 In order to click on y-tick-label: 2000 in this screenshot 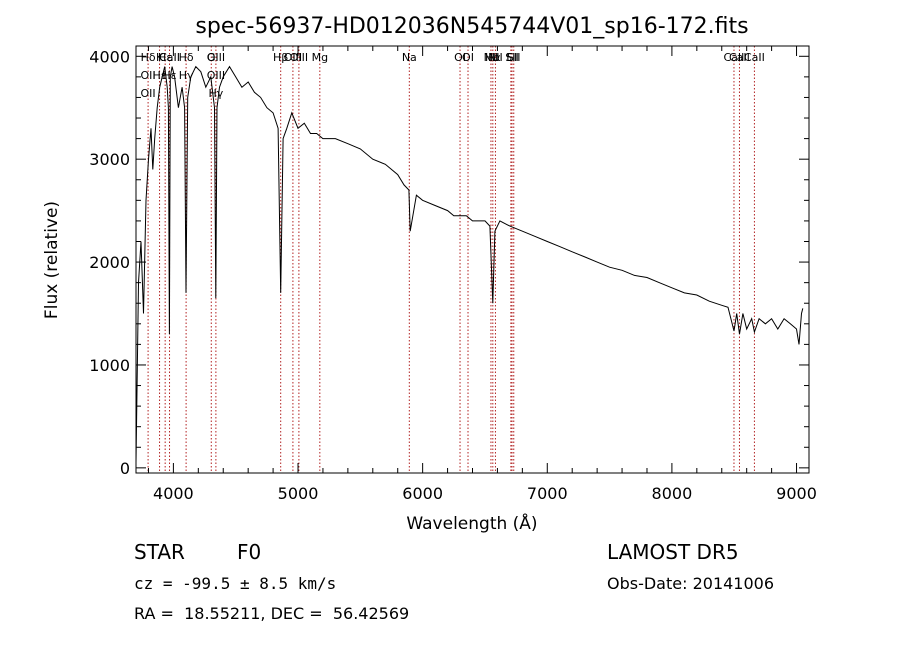, I will do `click(109, 262)`.